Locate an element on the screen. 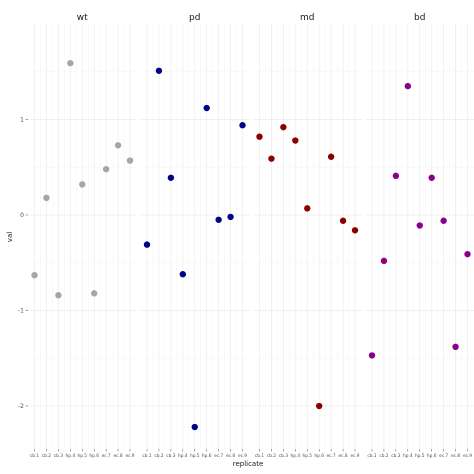  facet-label-pd: pd is located at coordinates (194, 18).